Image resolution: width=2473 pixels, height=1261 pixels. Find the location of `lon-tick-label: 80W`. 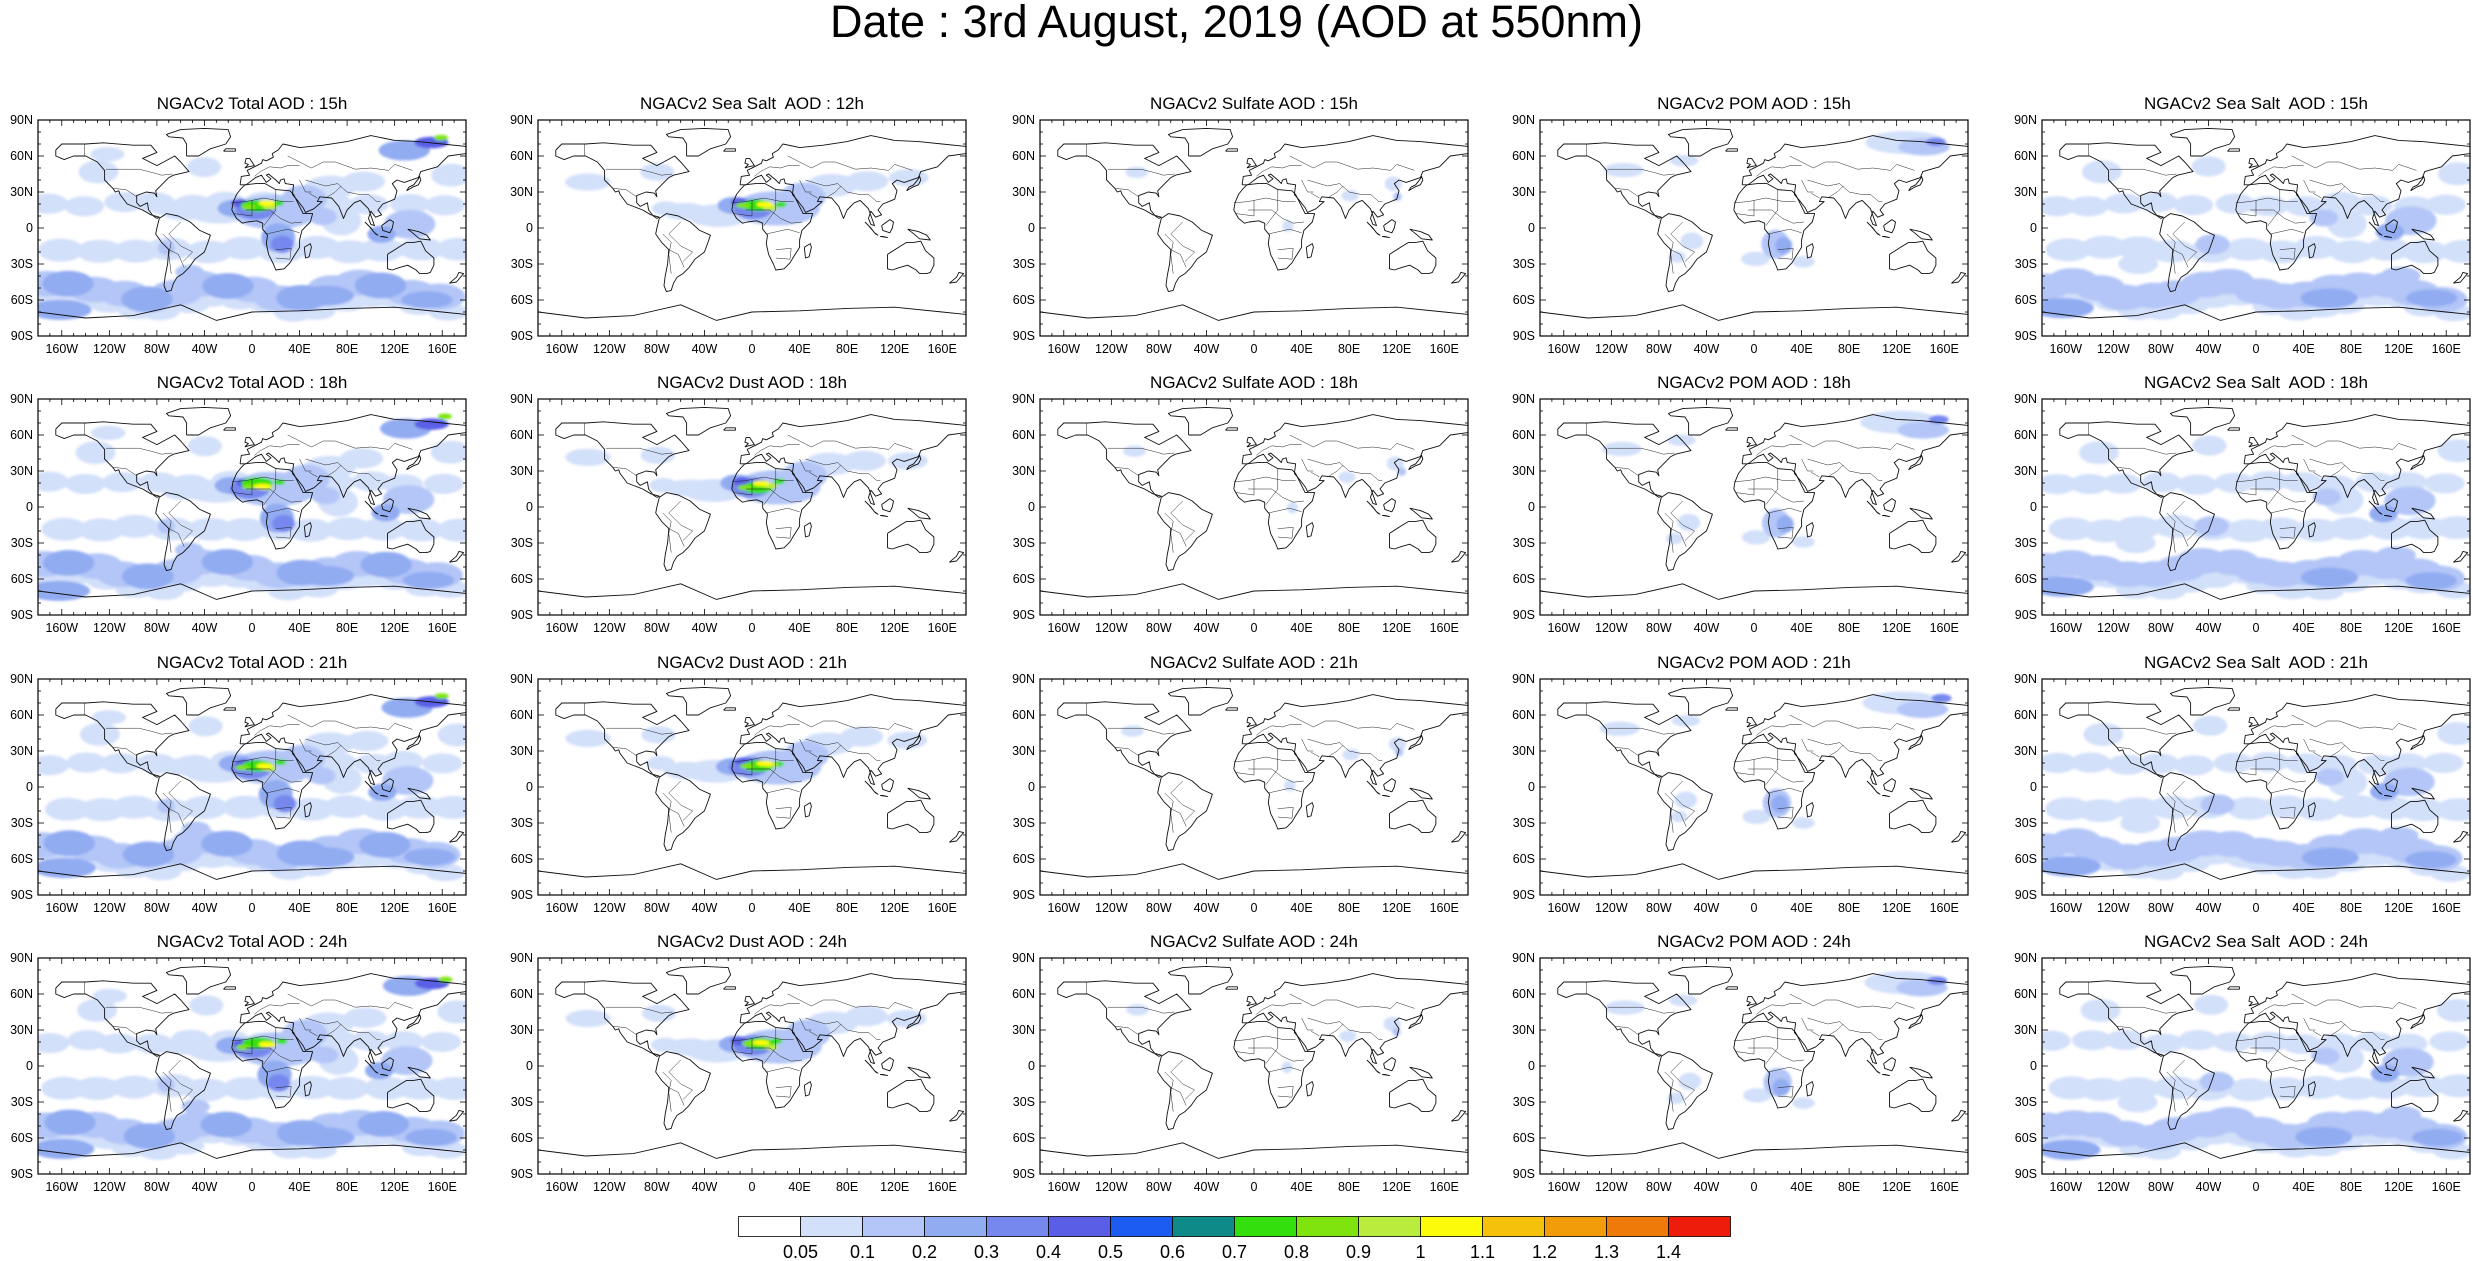

lon-tick-label: 80W is located at coordinates (157, 1187).